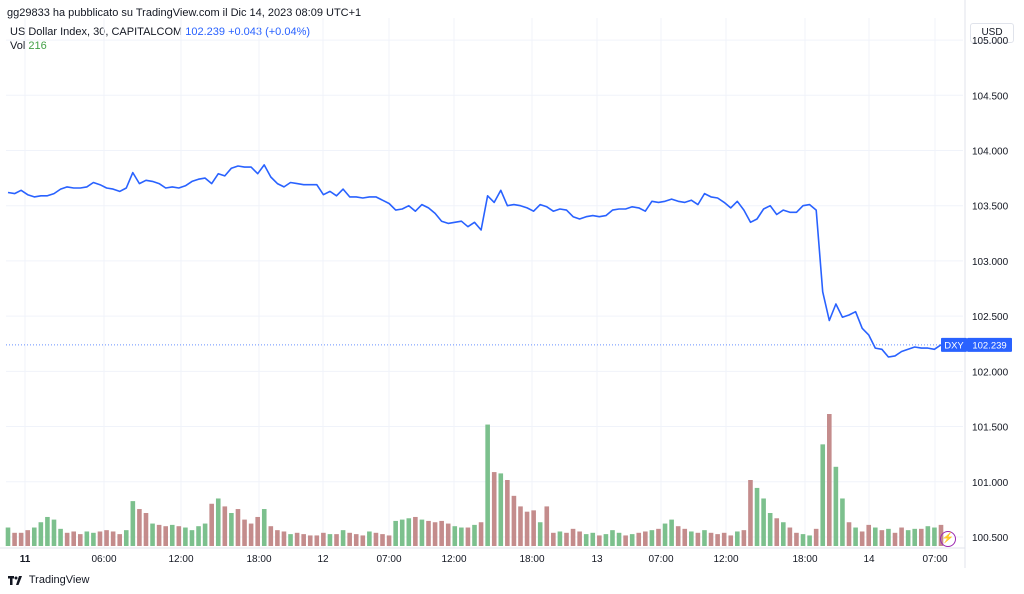  I want to click on x-tick-label: 07:00, so click(388, 559).